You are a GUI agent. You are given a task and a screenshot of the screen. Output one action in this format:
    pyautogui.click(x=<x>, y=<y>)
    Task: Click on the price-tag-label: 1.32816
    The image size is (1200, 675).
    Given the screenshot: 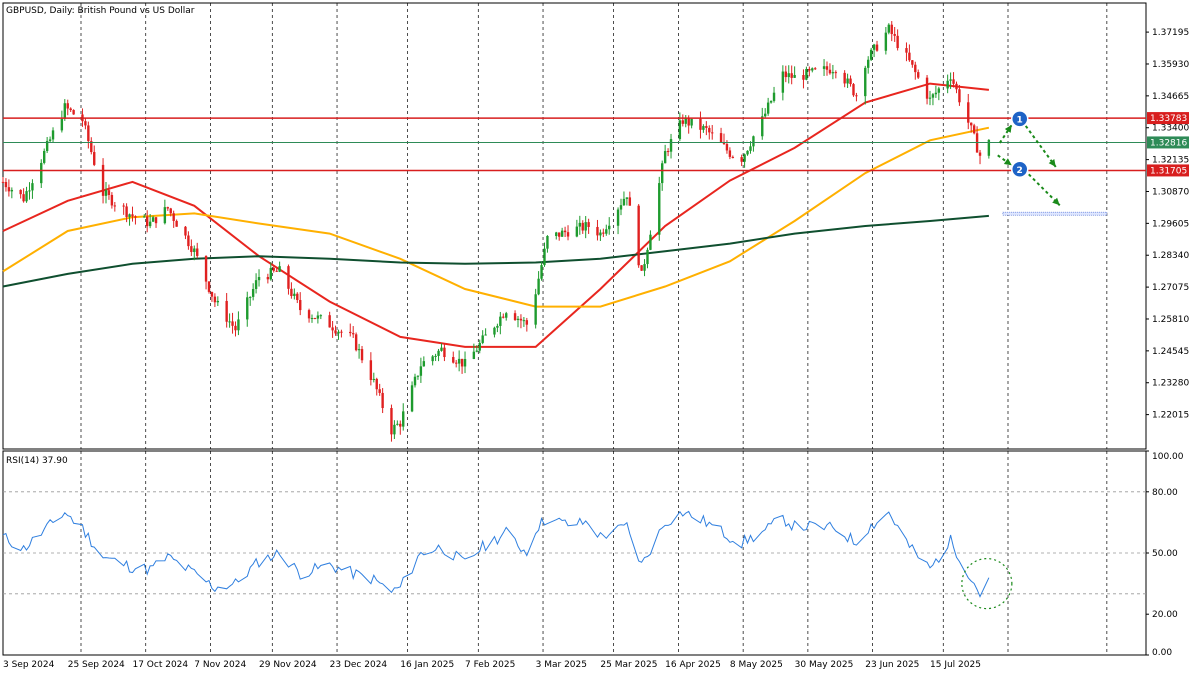 What is the action you would take?
    pyautogui.click(x=1168, y=143)
    